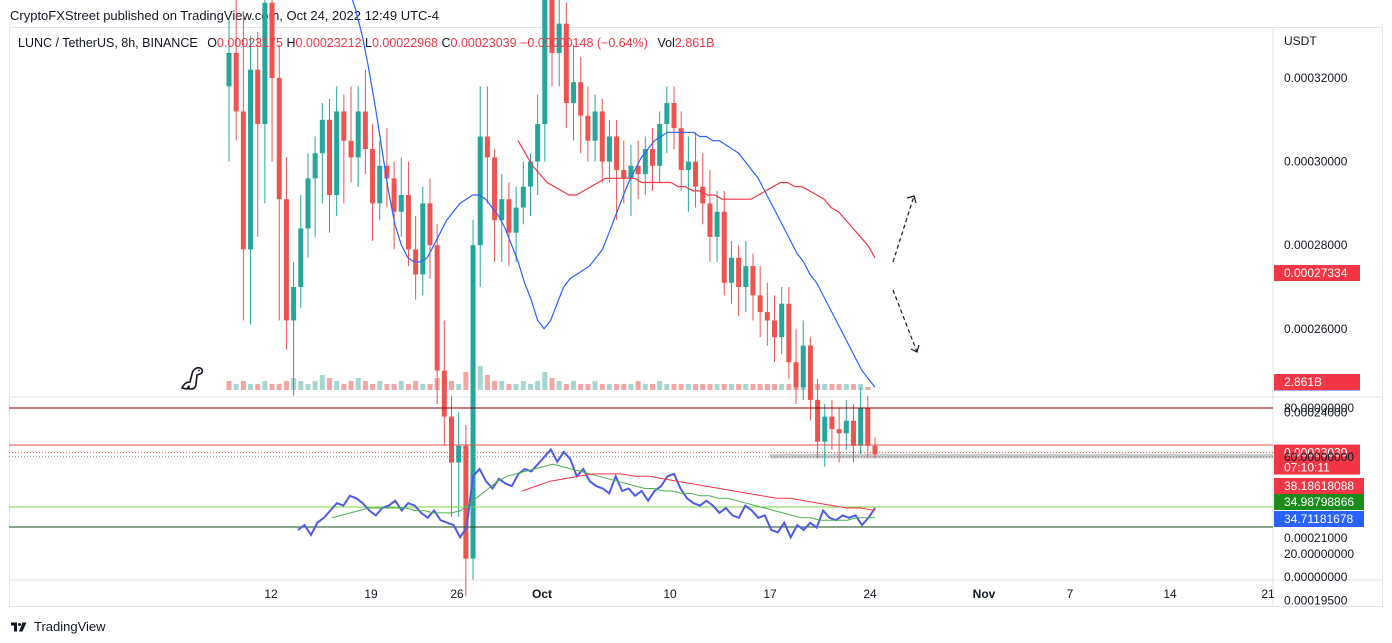  I want to click on price-badge, so click(1317, 273).